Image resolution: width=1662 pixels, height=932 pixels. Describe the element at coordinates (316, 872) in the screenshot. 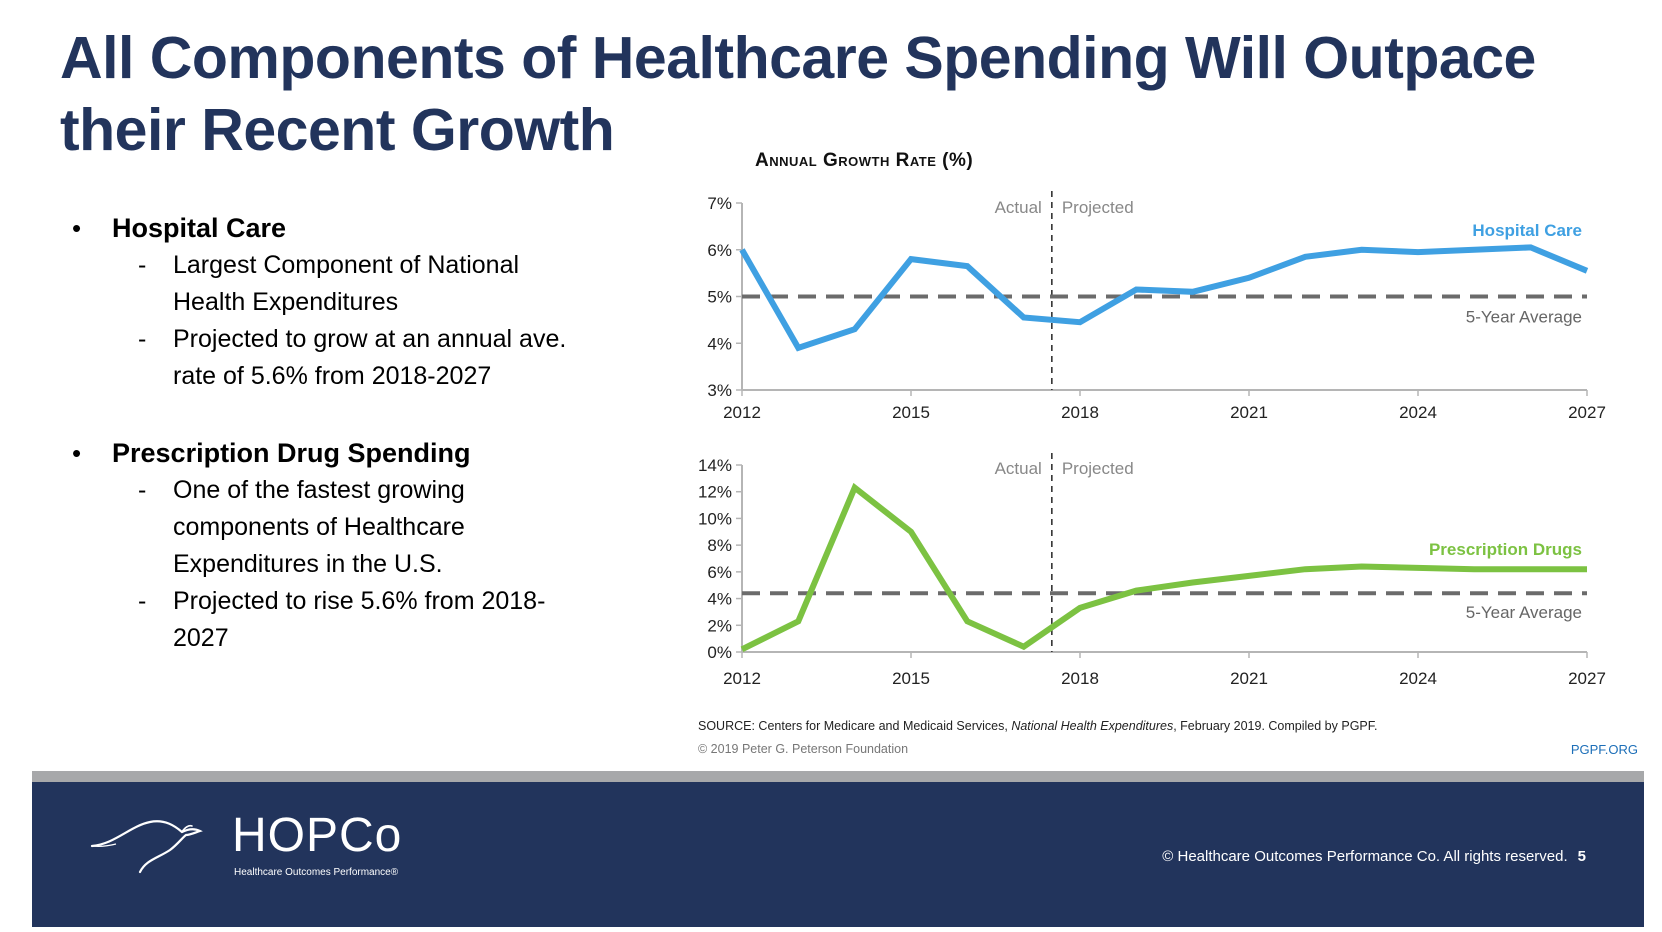

I see `logo-tagline: Healthcare Outcomes Performance®` at that location.